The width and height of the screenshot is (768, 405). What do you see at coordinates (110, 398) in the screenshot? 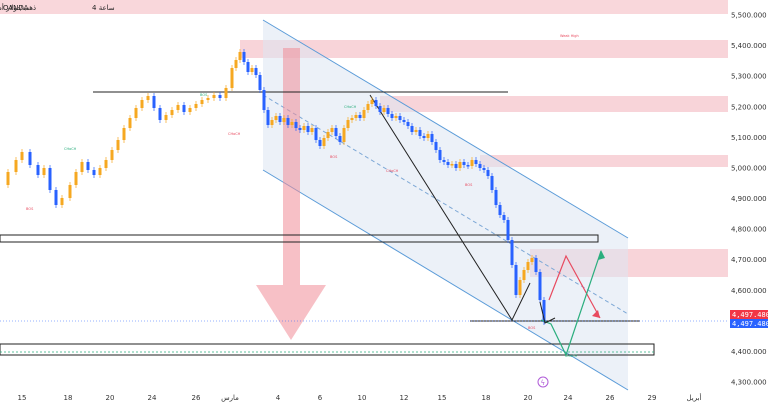
I see `x-tick-label: 20` at bounding box center [110, 398].